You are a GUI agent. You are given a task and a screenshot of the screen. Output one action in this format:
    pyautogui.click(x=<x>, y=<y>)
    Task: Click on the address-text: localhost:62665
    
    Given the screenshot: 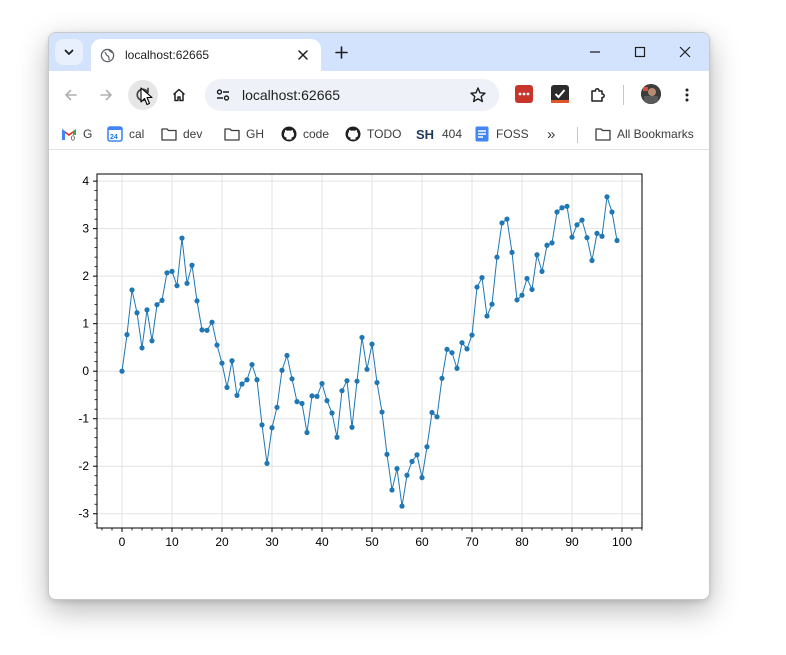 What is the action you would take?
    pyautogui.click(x=291, y=95)
    